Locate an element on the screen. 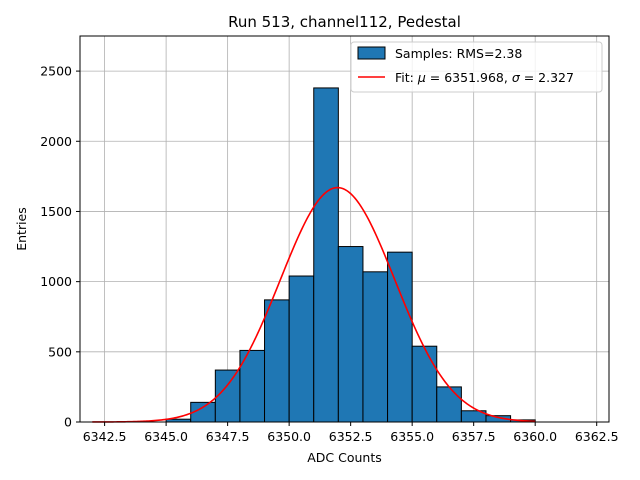 The height and width of the screenshot is (480, 640). x-tick-label: 6357.5 is located at coordinates (474, 436).